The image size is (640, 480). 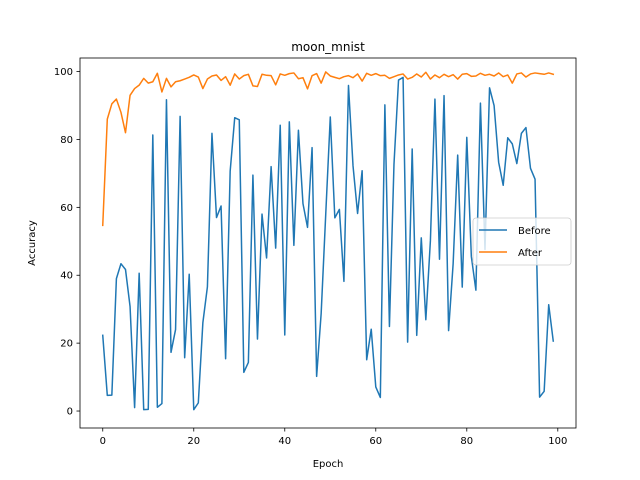 I want to click on y-tick-label: 0, so click(x=70, y=412).